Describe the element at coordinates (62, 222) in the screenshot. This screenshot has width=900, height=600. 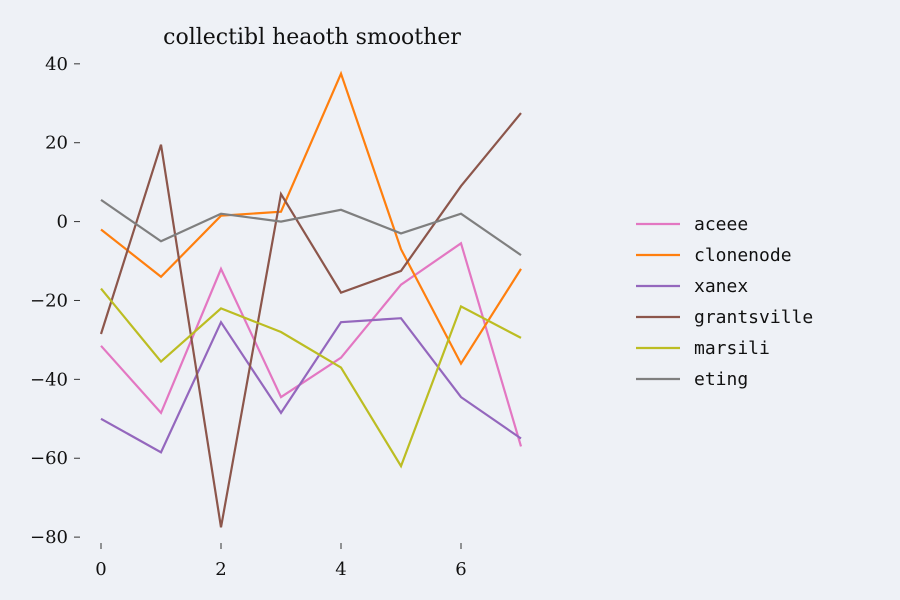
I see `y-tick-label: 0` at that location.